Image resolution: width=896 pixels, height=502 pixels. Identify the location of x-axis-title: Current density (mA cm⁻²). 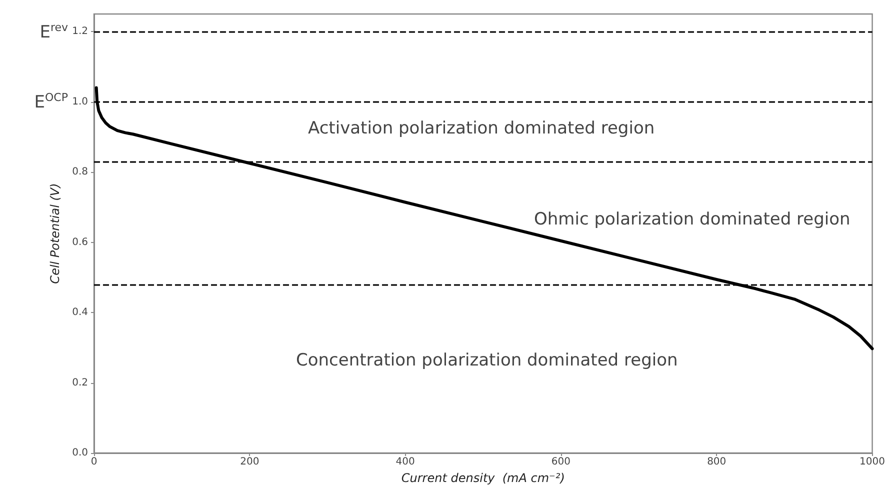
(483, 477).